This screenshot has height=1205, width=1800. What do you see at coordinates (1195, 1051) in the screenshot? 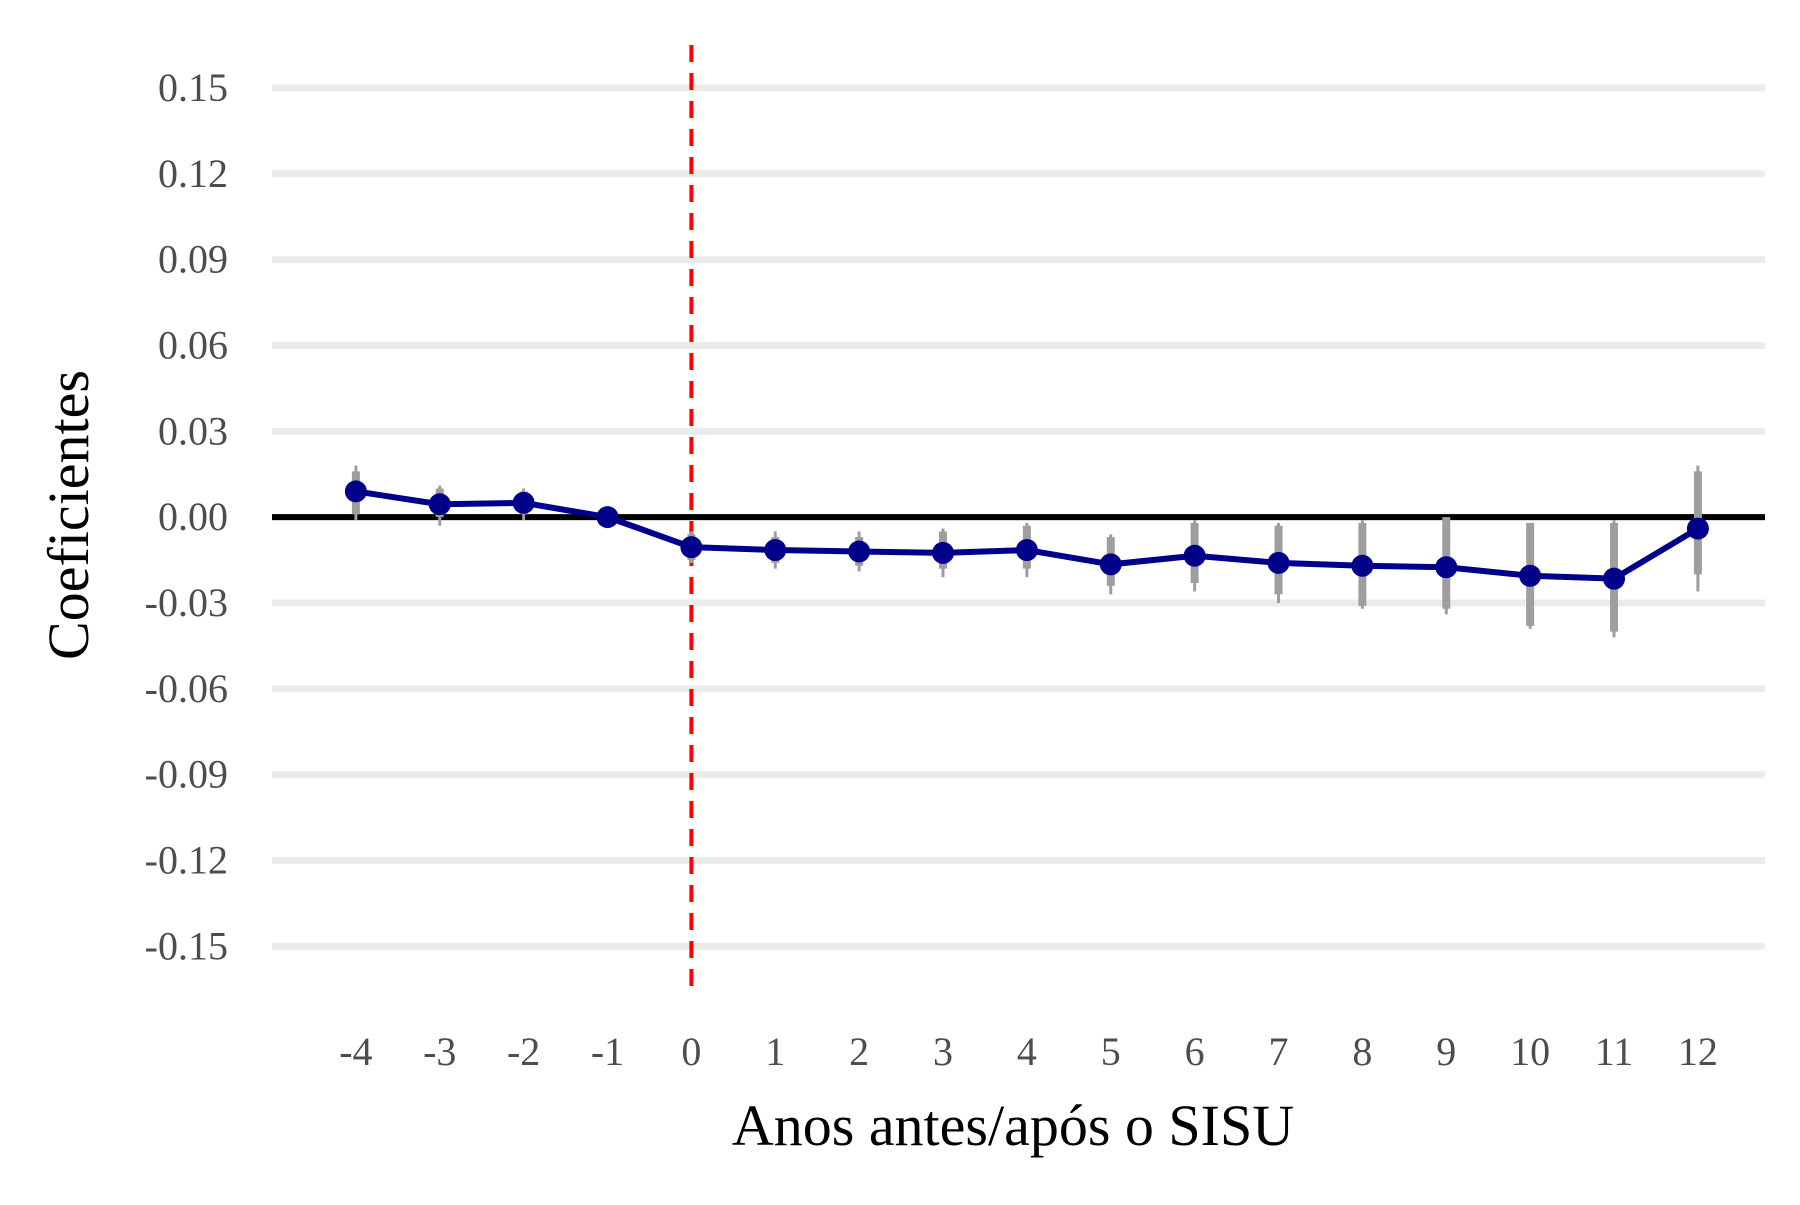
I see `x-tick-label: 6` at bounding box center [1195, 1051].